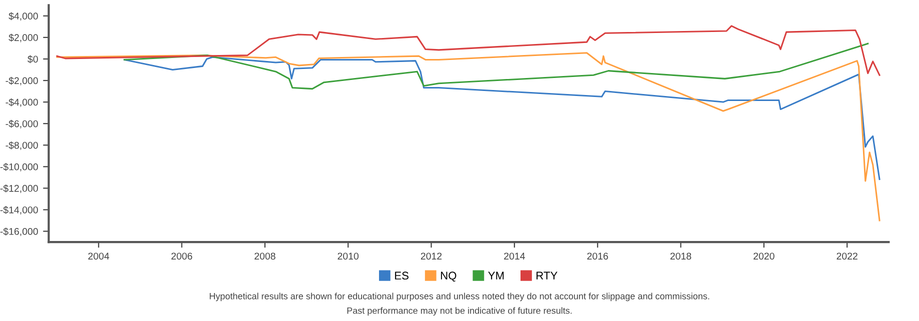 This screenshot has width=919, height=321. What do you see at coordinates (22, 145) in the screenshot?
I see `y-tick-label: -$8,000` at bounding box center [22, 145].